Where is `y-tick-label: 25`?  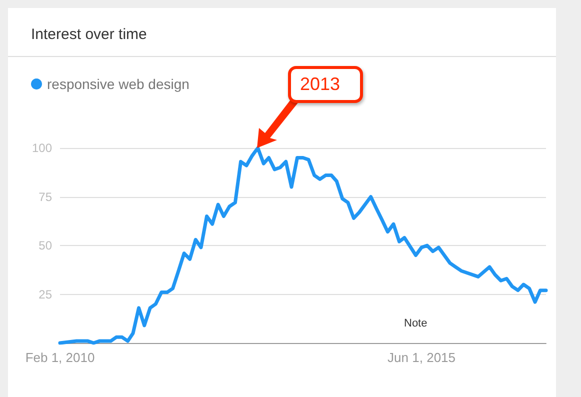
y-tick-label: 25 is located at coordinates (45, 294).